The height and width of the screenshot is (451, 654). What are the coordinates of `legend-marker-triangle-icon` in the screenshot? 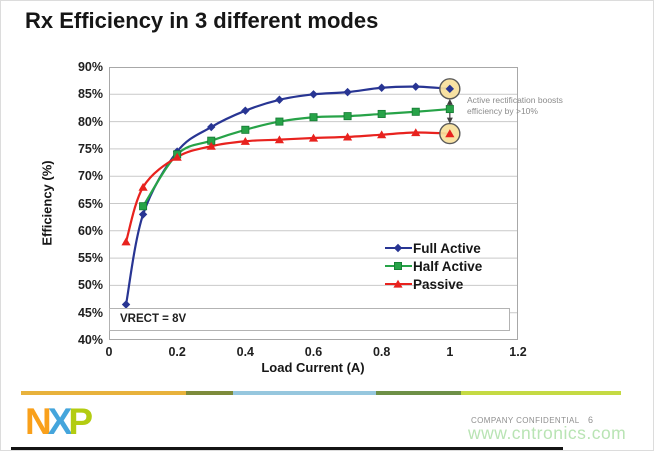 It's located at (398, 283).